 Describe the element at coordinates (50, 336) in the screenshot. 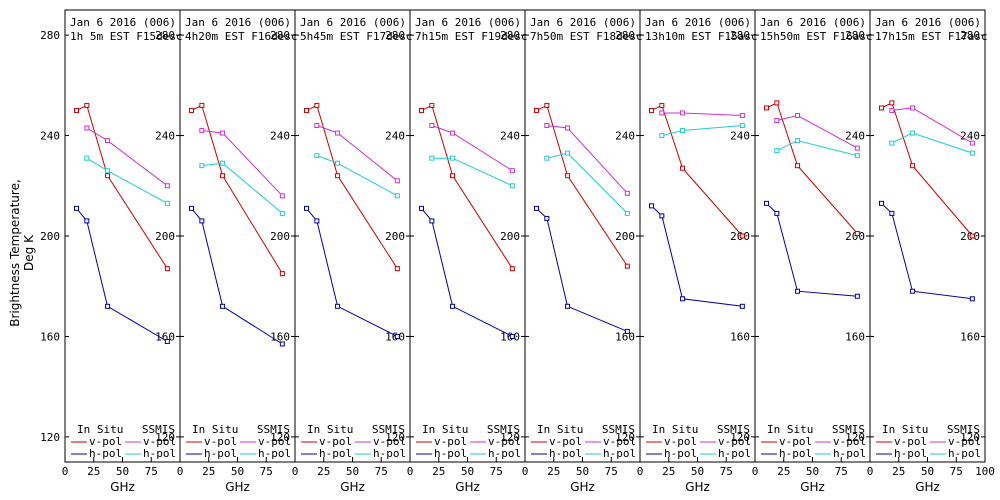

I see `y-tick-label-outer: 160` at that location.